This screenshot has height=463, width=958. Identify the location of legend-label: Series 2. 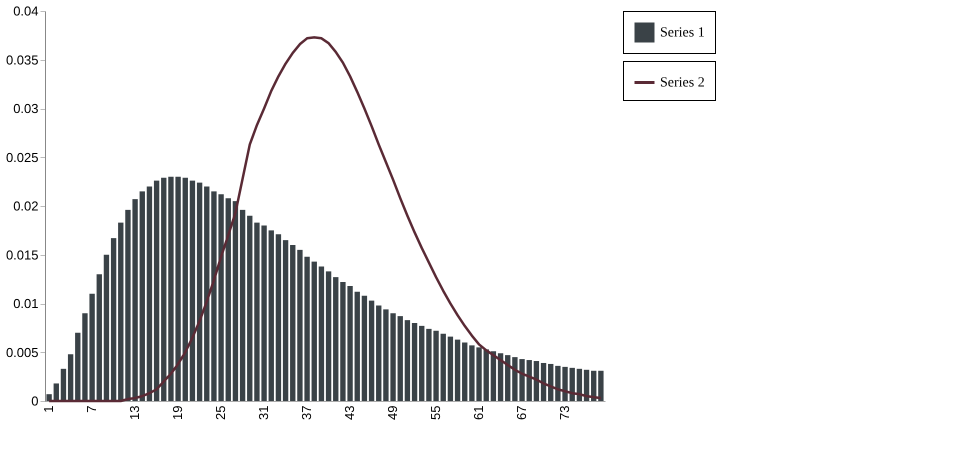
(682, 83).